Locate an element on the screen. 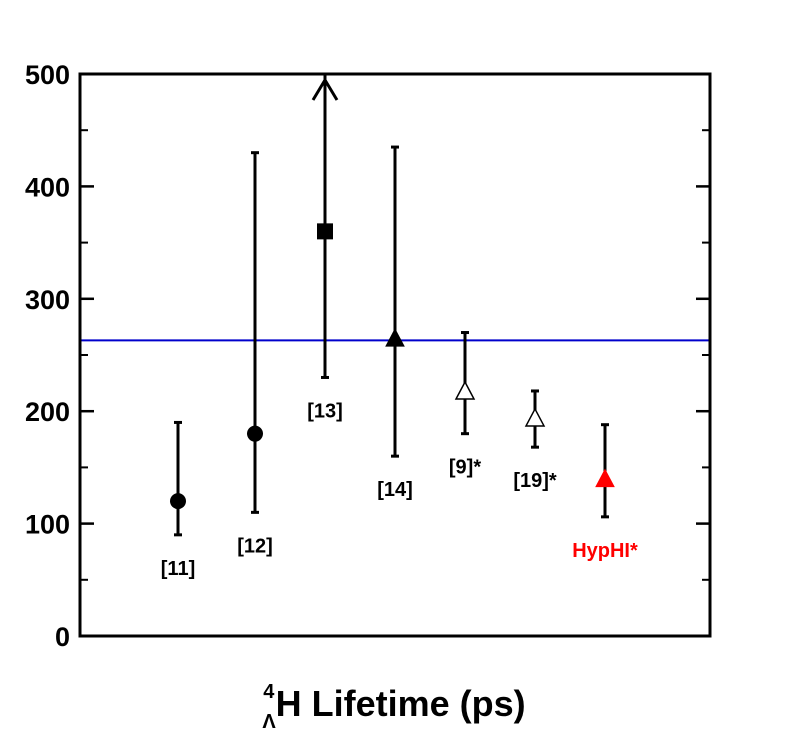 The image size is (788, 749). data-point: [13] is located at coordinates (325, 248).